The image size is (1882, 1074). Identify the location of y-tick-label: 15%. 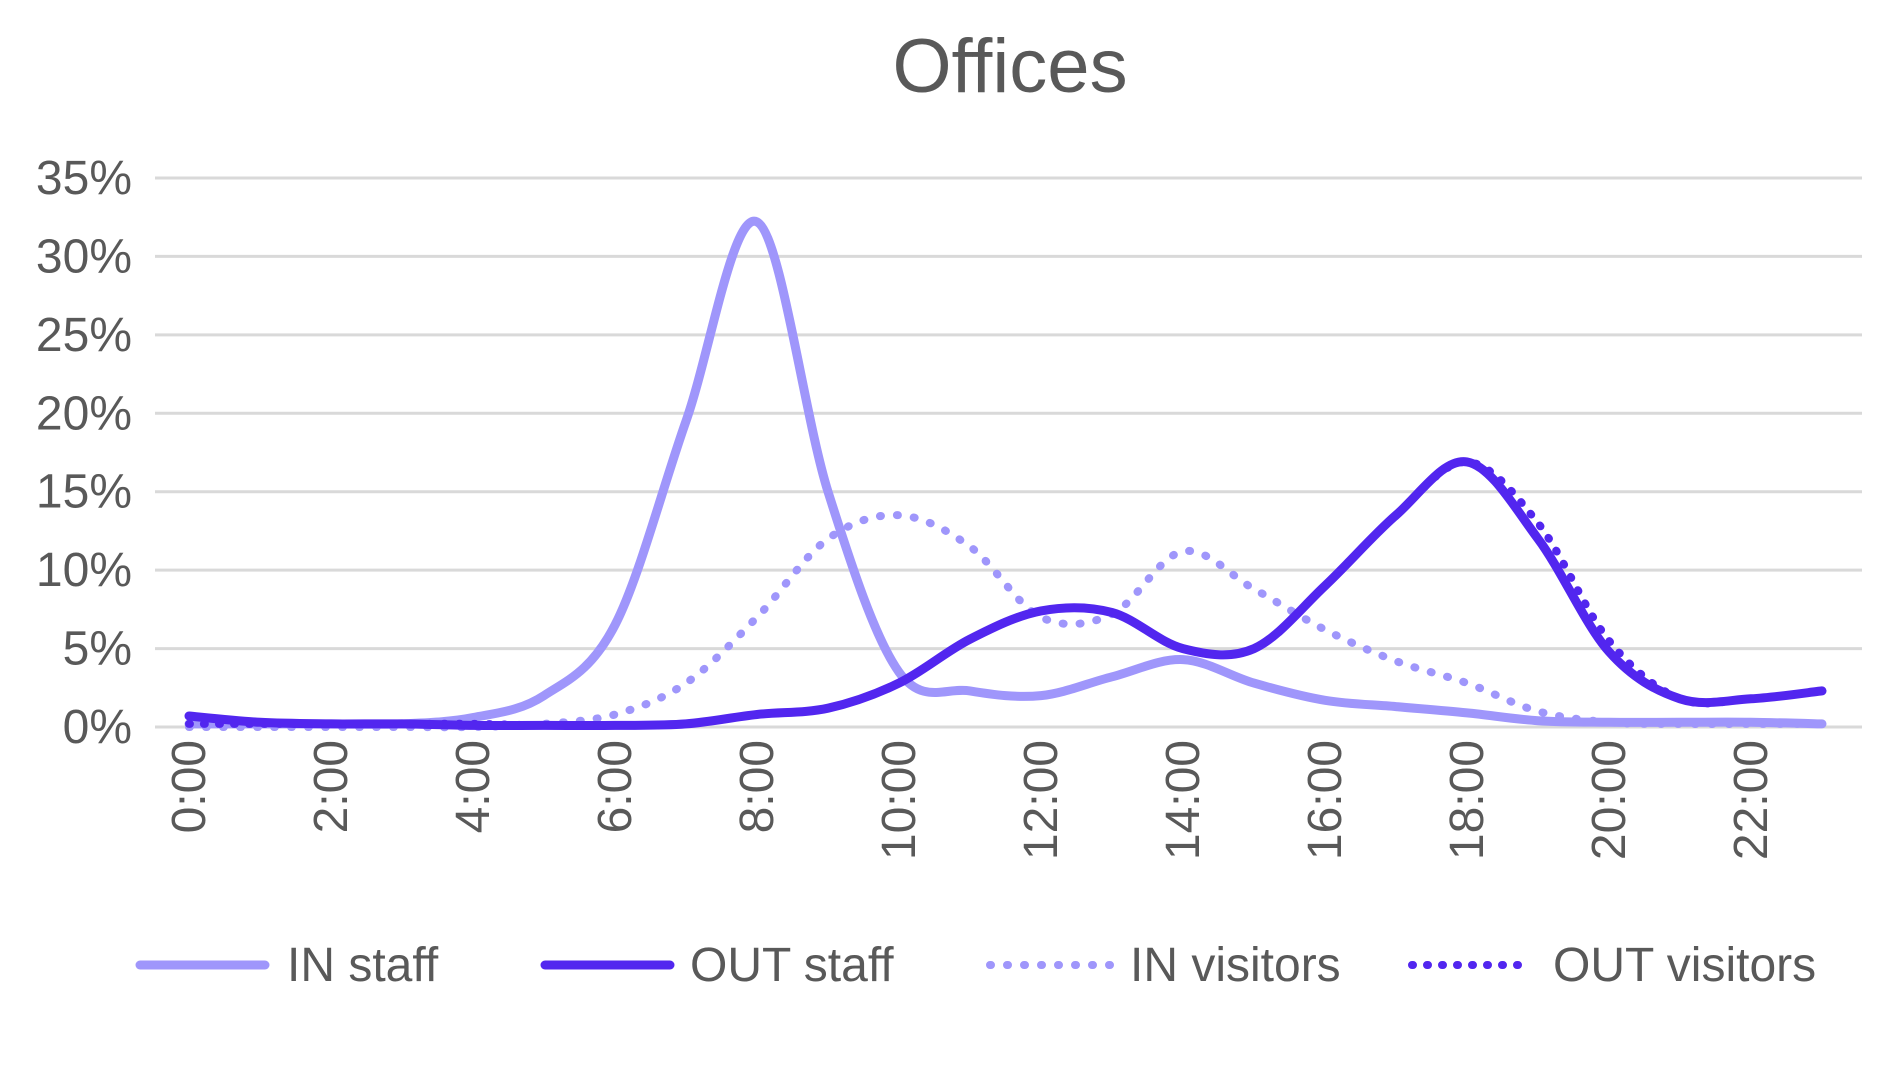
(84, 492).